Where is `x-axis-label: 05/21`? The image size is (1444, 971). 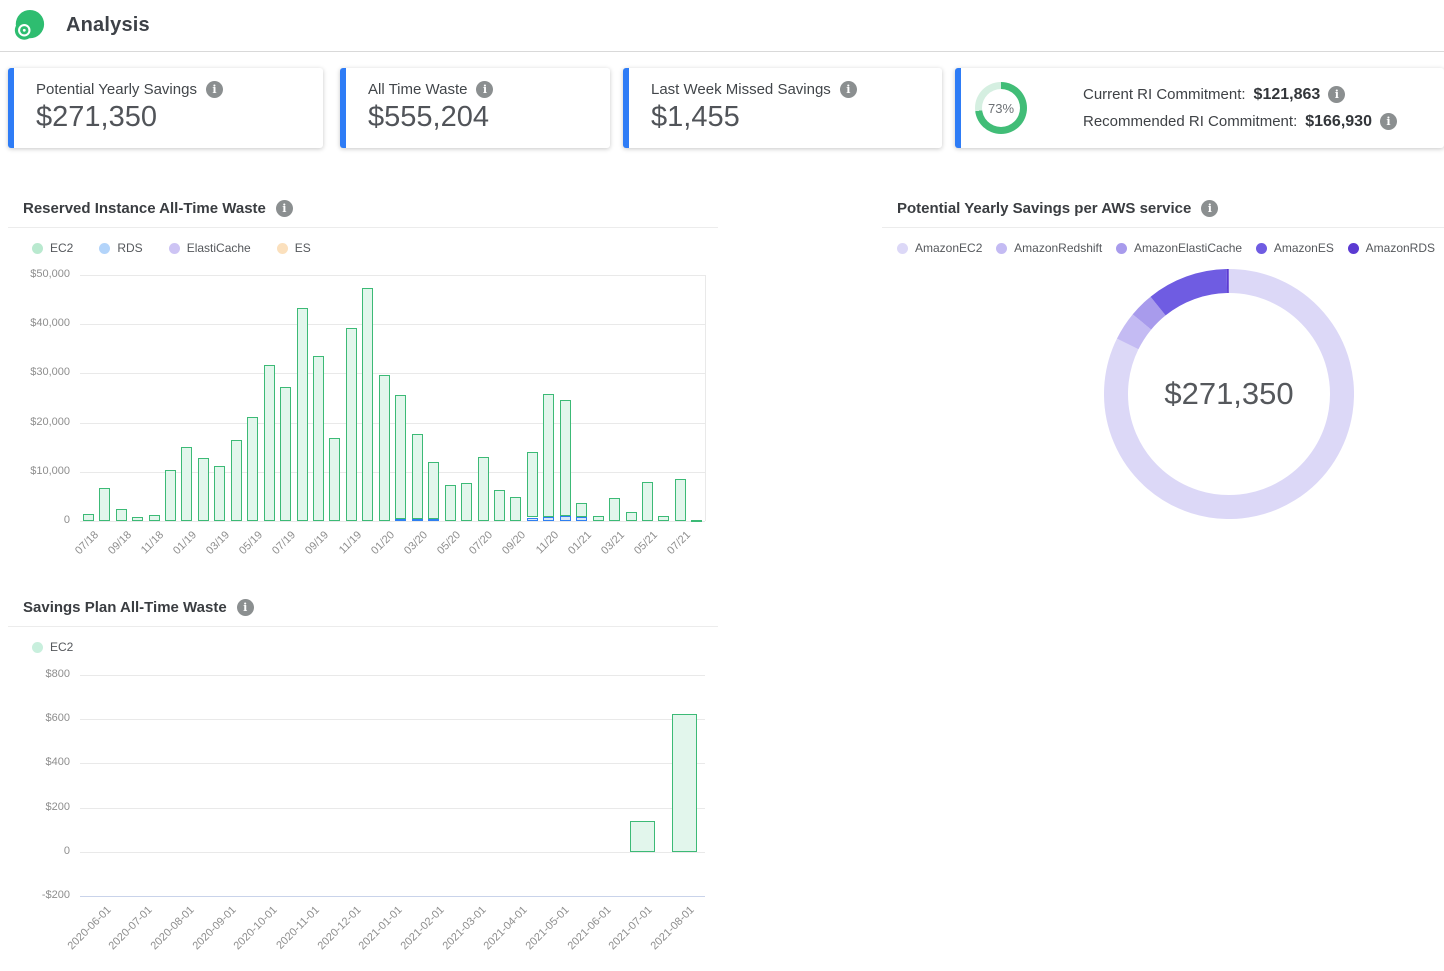 x-axis-label: 05/21 is located at coordinates (645, 543).